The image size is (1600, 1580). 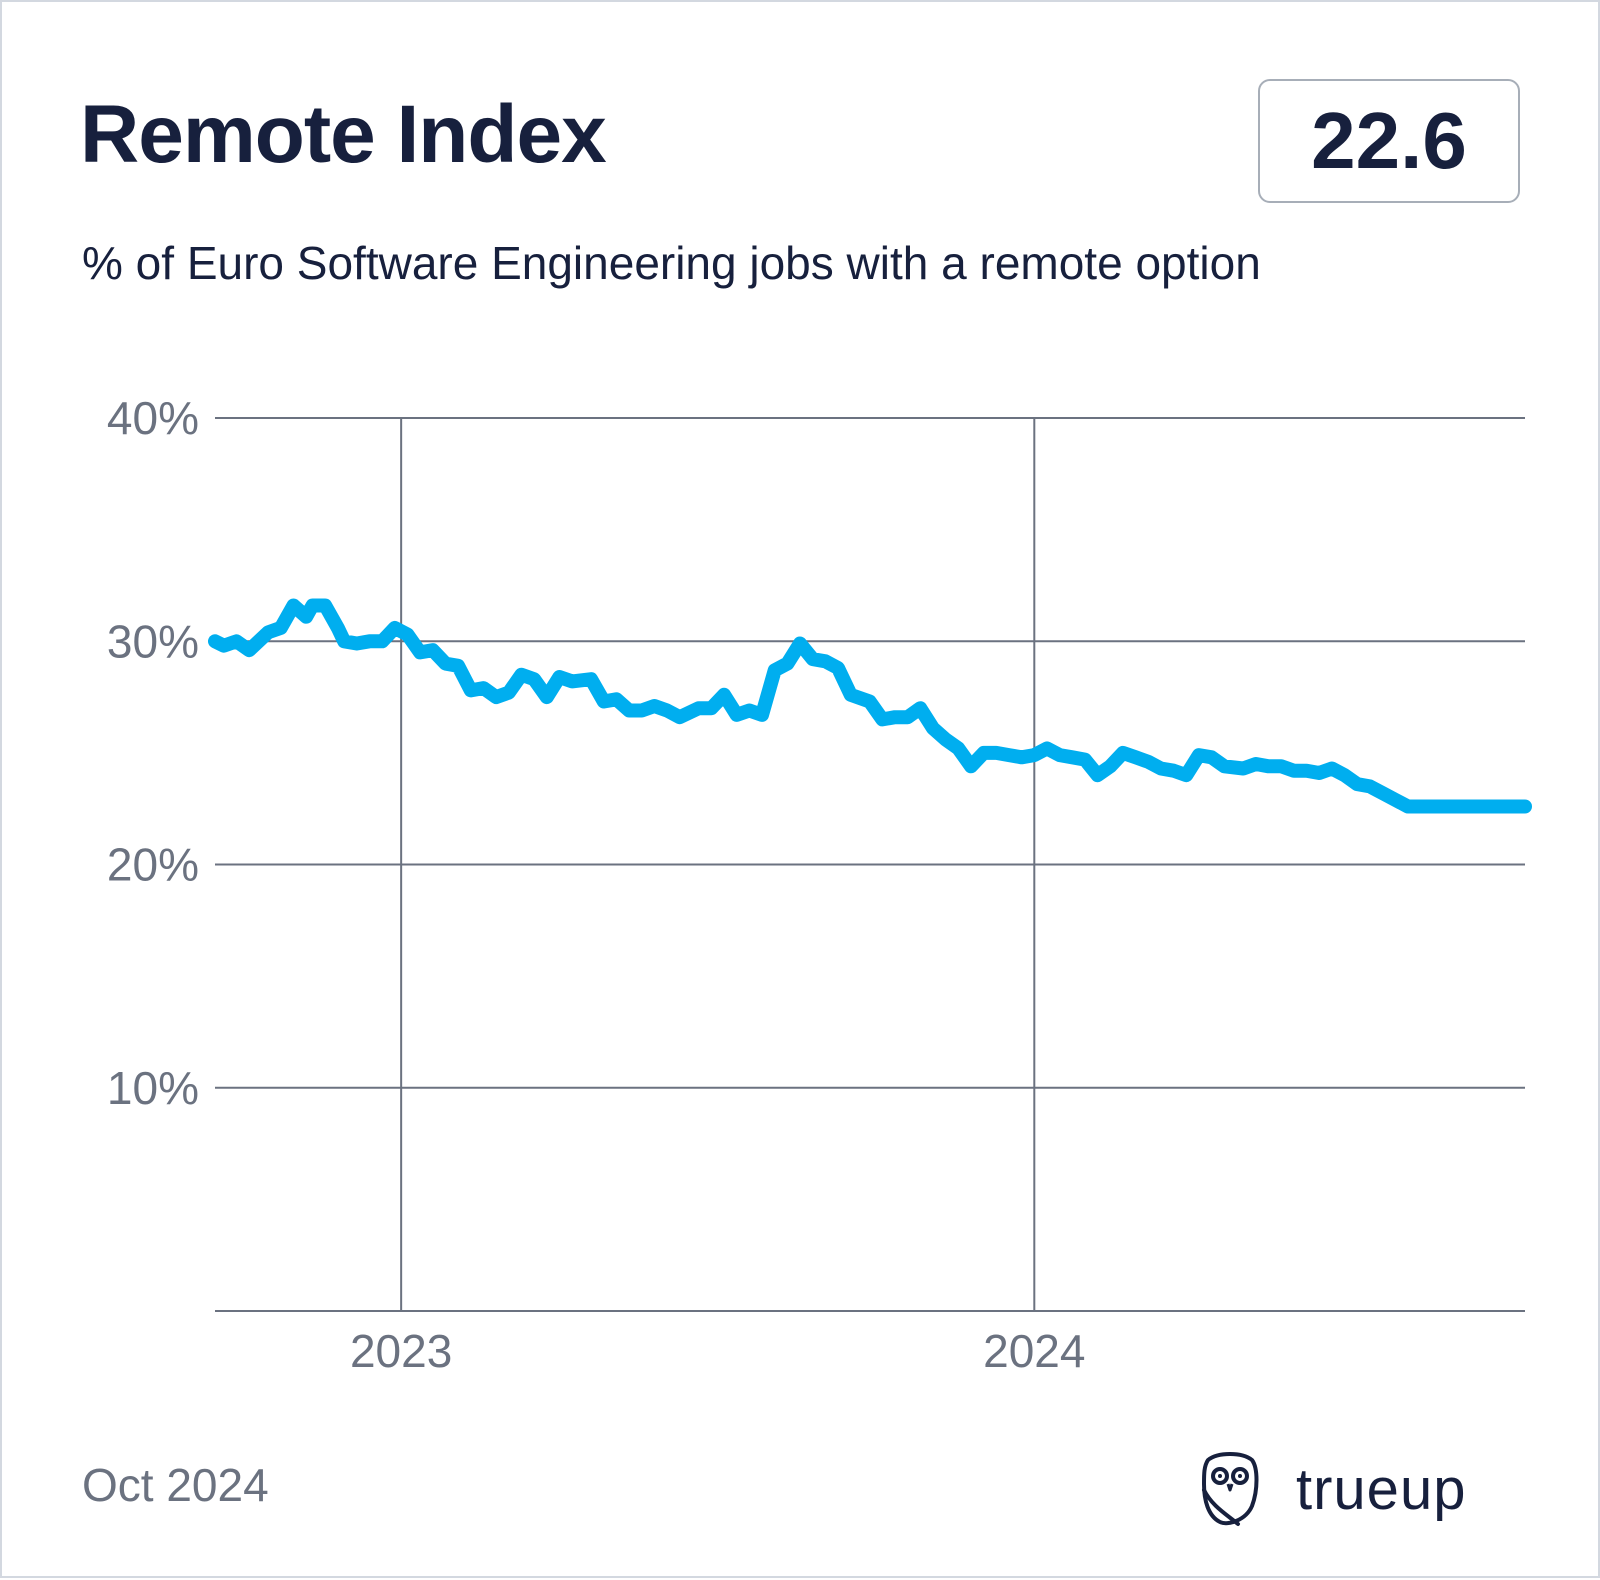 What do you see at coordinates (153, 418) in the screenshot?
I see `y-tick-label: 40%` at bounding box center [153, 418].